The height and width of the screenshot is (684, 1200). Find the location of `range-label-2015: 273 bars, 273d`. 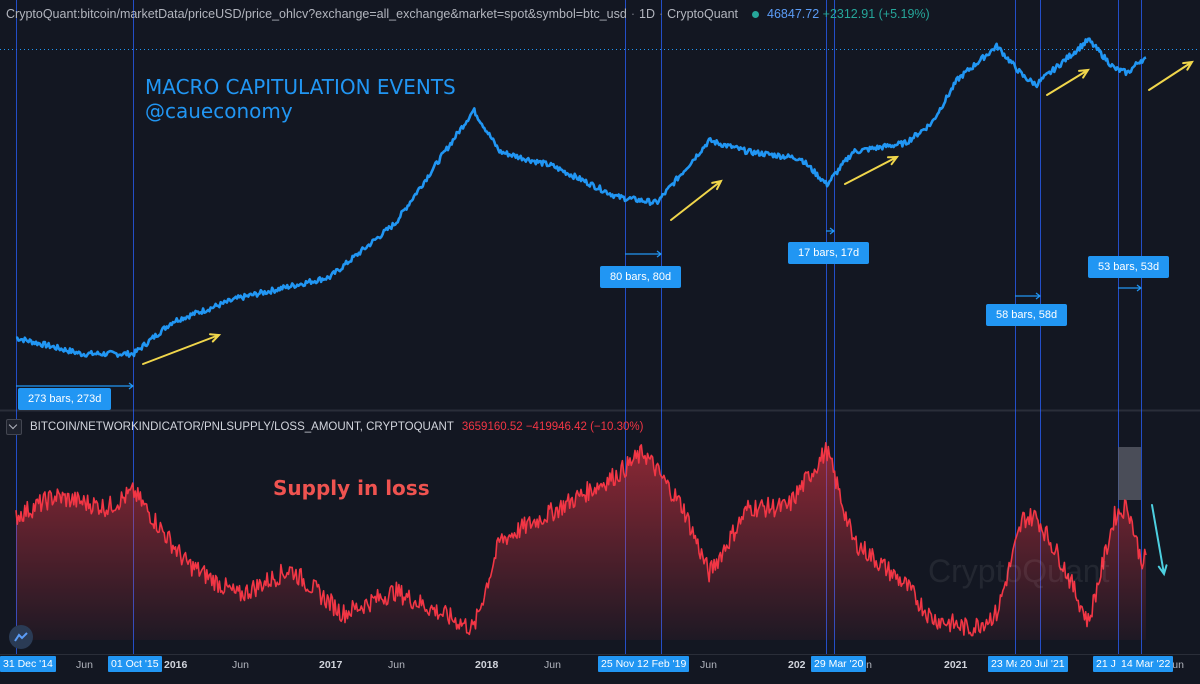

range-label-2015: 273 bars, 273d is located at coordinates (65, 399).